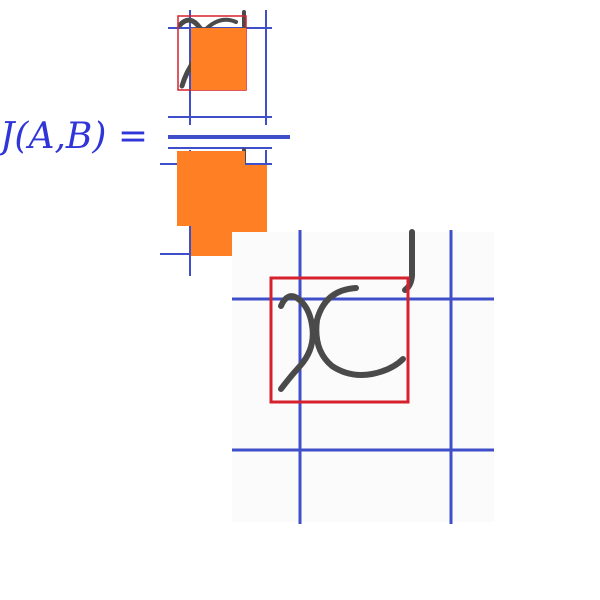 Image resolution: width=600 pixels, height=600 pixels. I want to click on numerator-thumbnail, so click(220, 67).